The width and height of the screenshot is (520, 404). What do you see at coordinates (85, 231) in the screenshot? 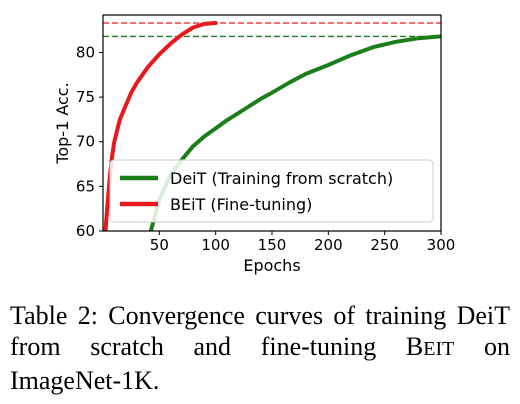
I see `y-tick-label: 60` at bounding box center [85, 231].